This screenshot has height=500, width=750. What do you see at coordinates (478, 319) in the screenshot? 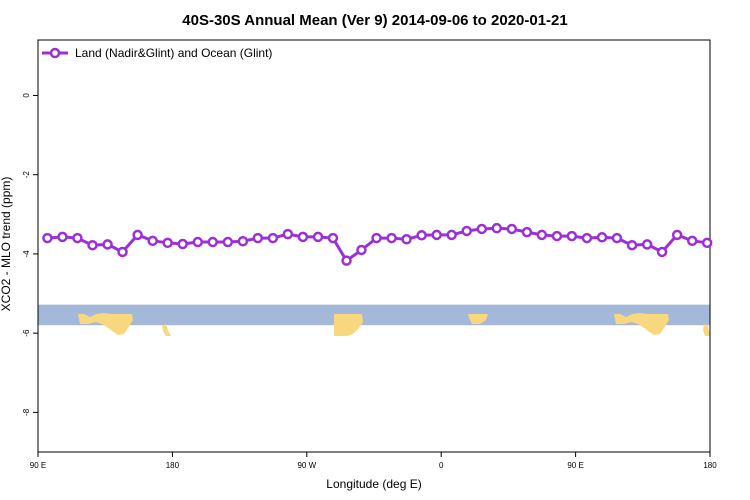
I see `land-south-africa` at bounding box center [478, 319].